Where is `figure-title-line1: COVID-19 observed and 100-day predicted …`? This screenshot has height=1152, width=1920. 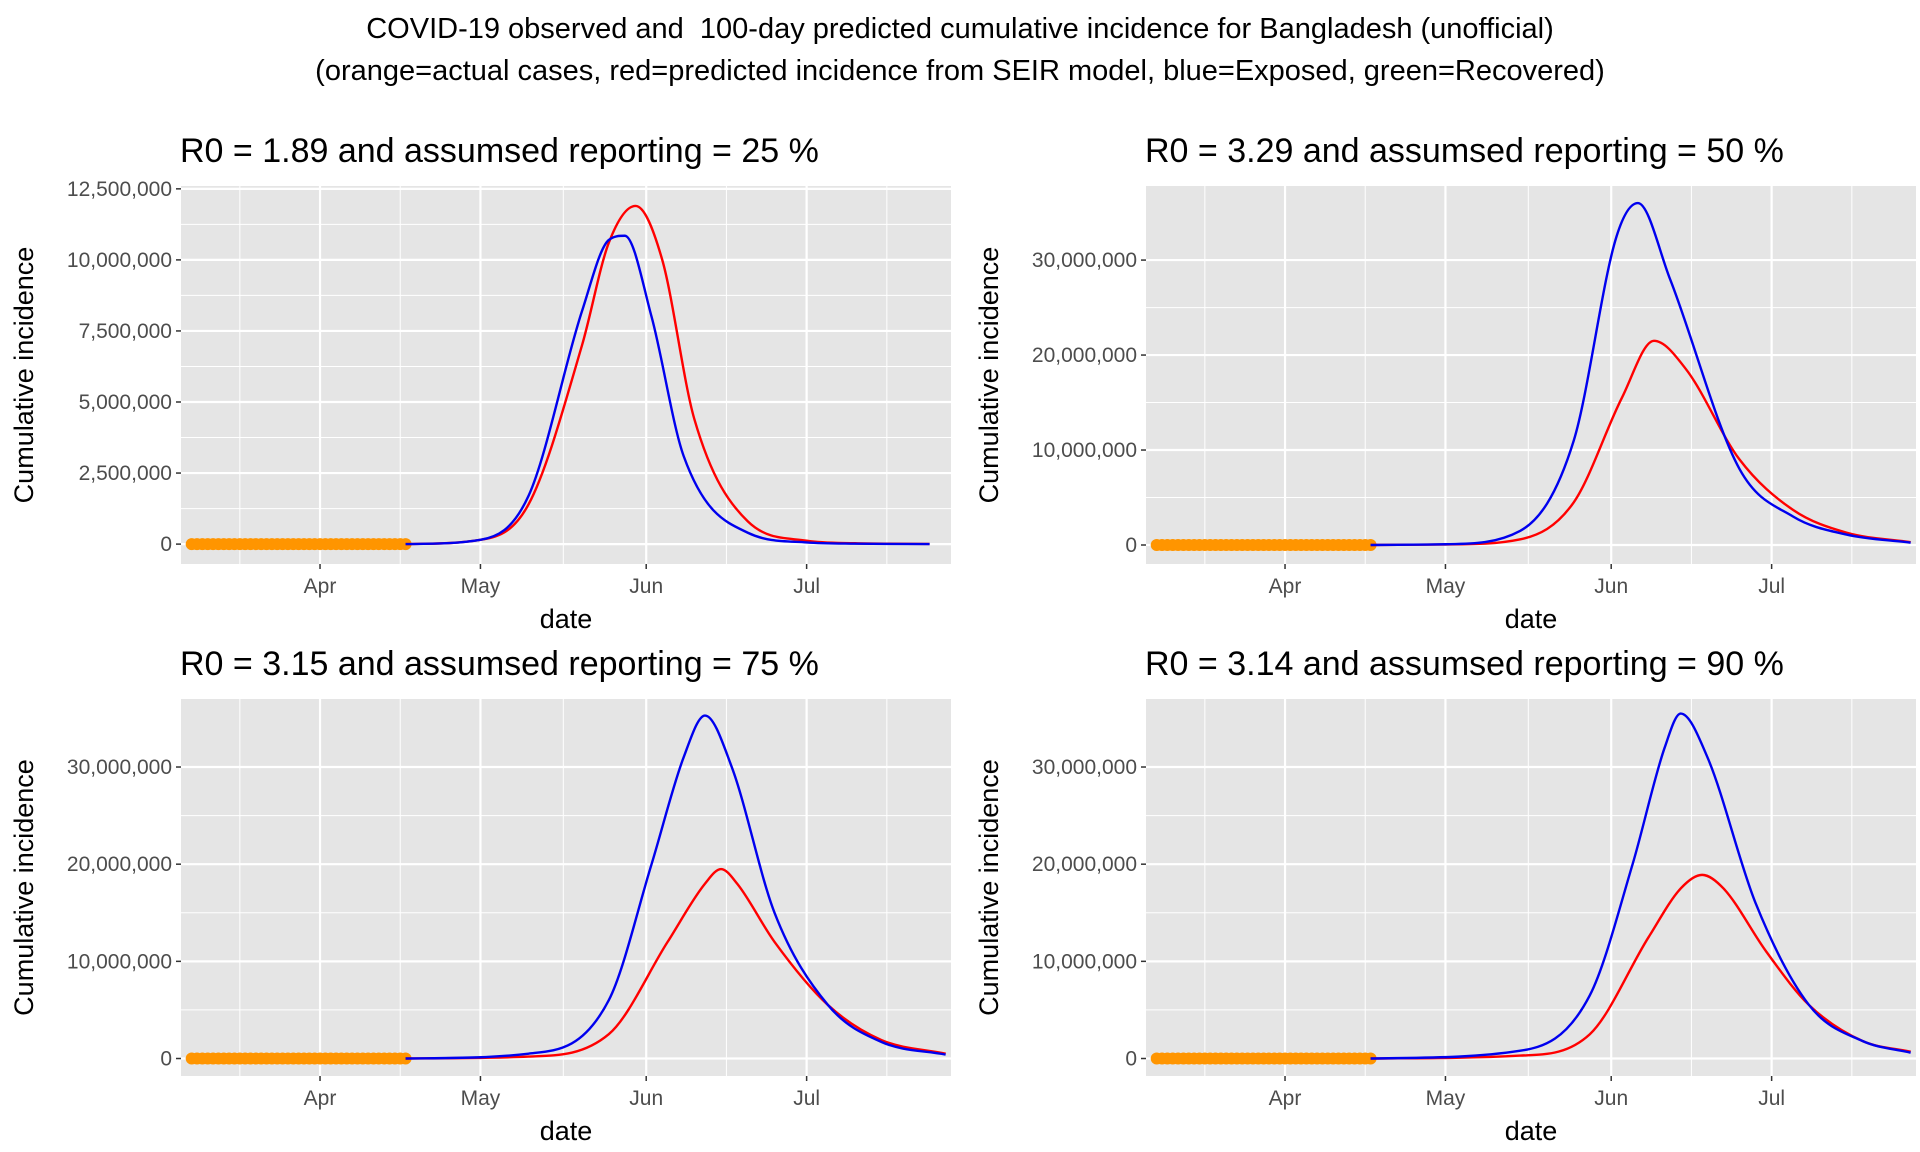
figure-title-line1: COVID-19 observed and 100-day predicted … is located at coordinates (960, 29).